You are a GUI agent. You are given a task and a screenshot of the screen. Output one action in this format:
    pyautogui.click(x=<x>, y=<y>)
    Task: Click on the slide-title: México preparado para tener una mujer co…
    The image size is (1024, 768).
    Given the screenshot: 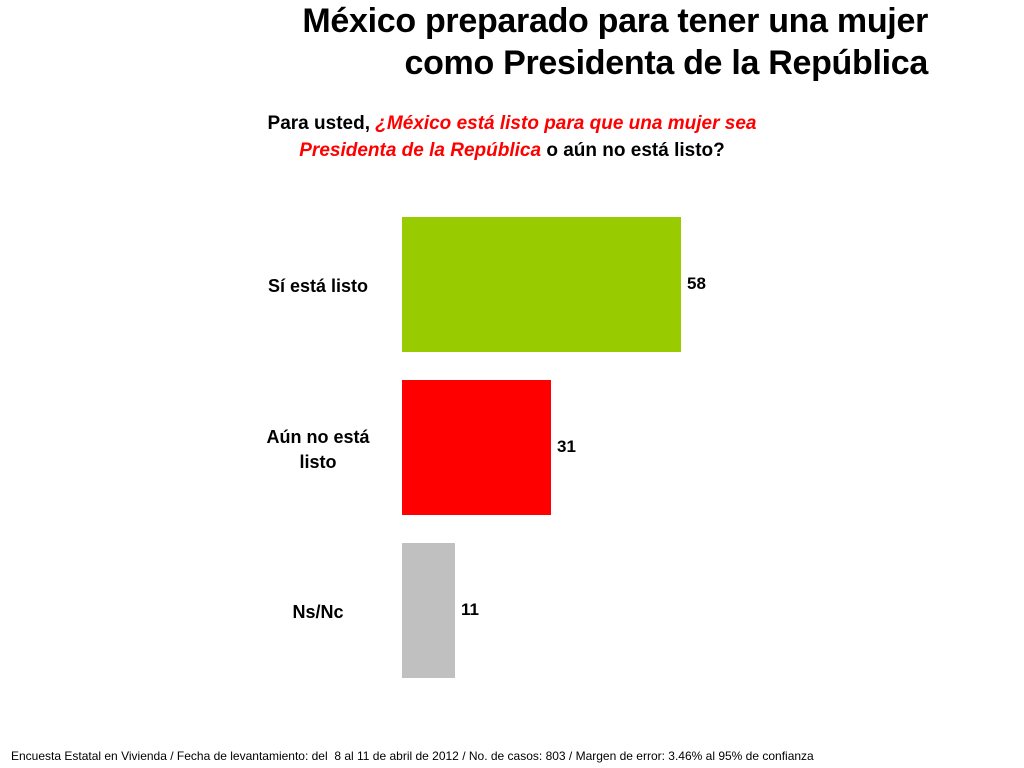 What is the action you would take?
    pyautogui.click(x=548, y=42)
    